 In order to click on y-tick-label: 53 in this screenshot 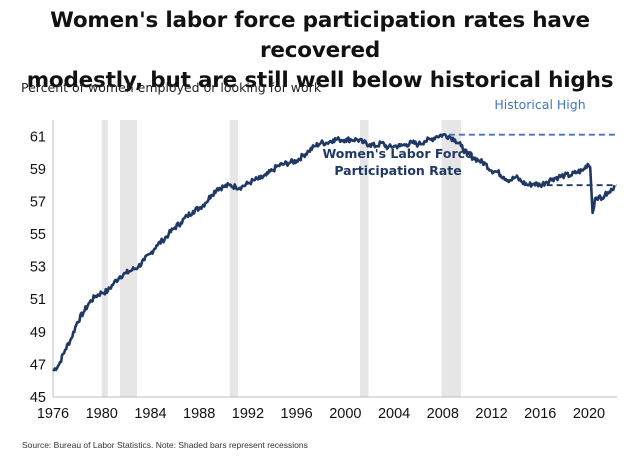, I will do `click(38, 268)`.